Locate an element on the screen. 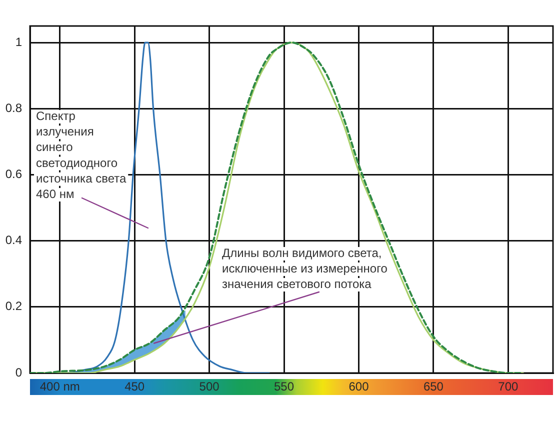  y-tick-label: 1 is located at coordinates (18, 41).